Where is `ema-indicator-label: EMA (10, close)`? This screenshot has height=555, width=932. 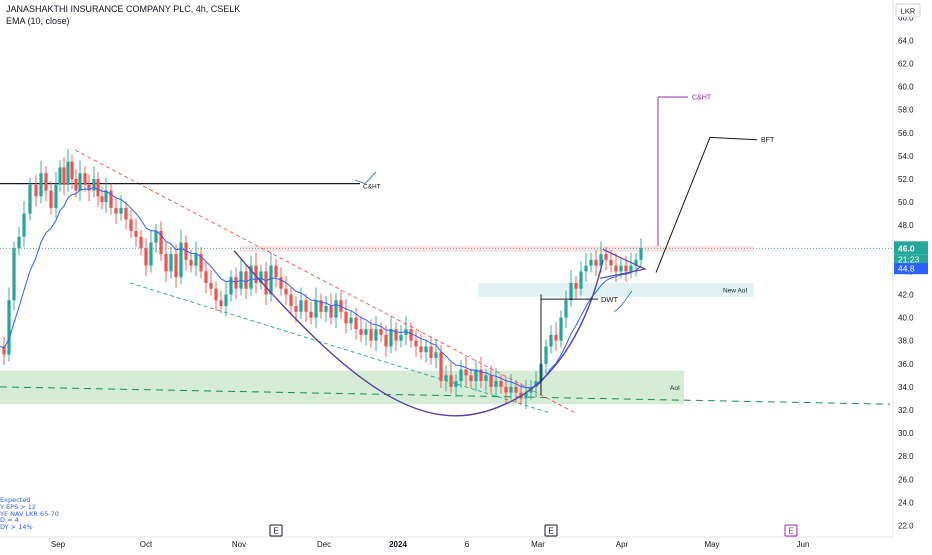
ema-indicator-label: EMA (10, close) is located at coordinates (38, 21).